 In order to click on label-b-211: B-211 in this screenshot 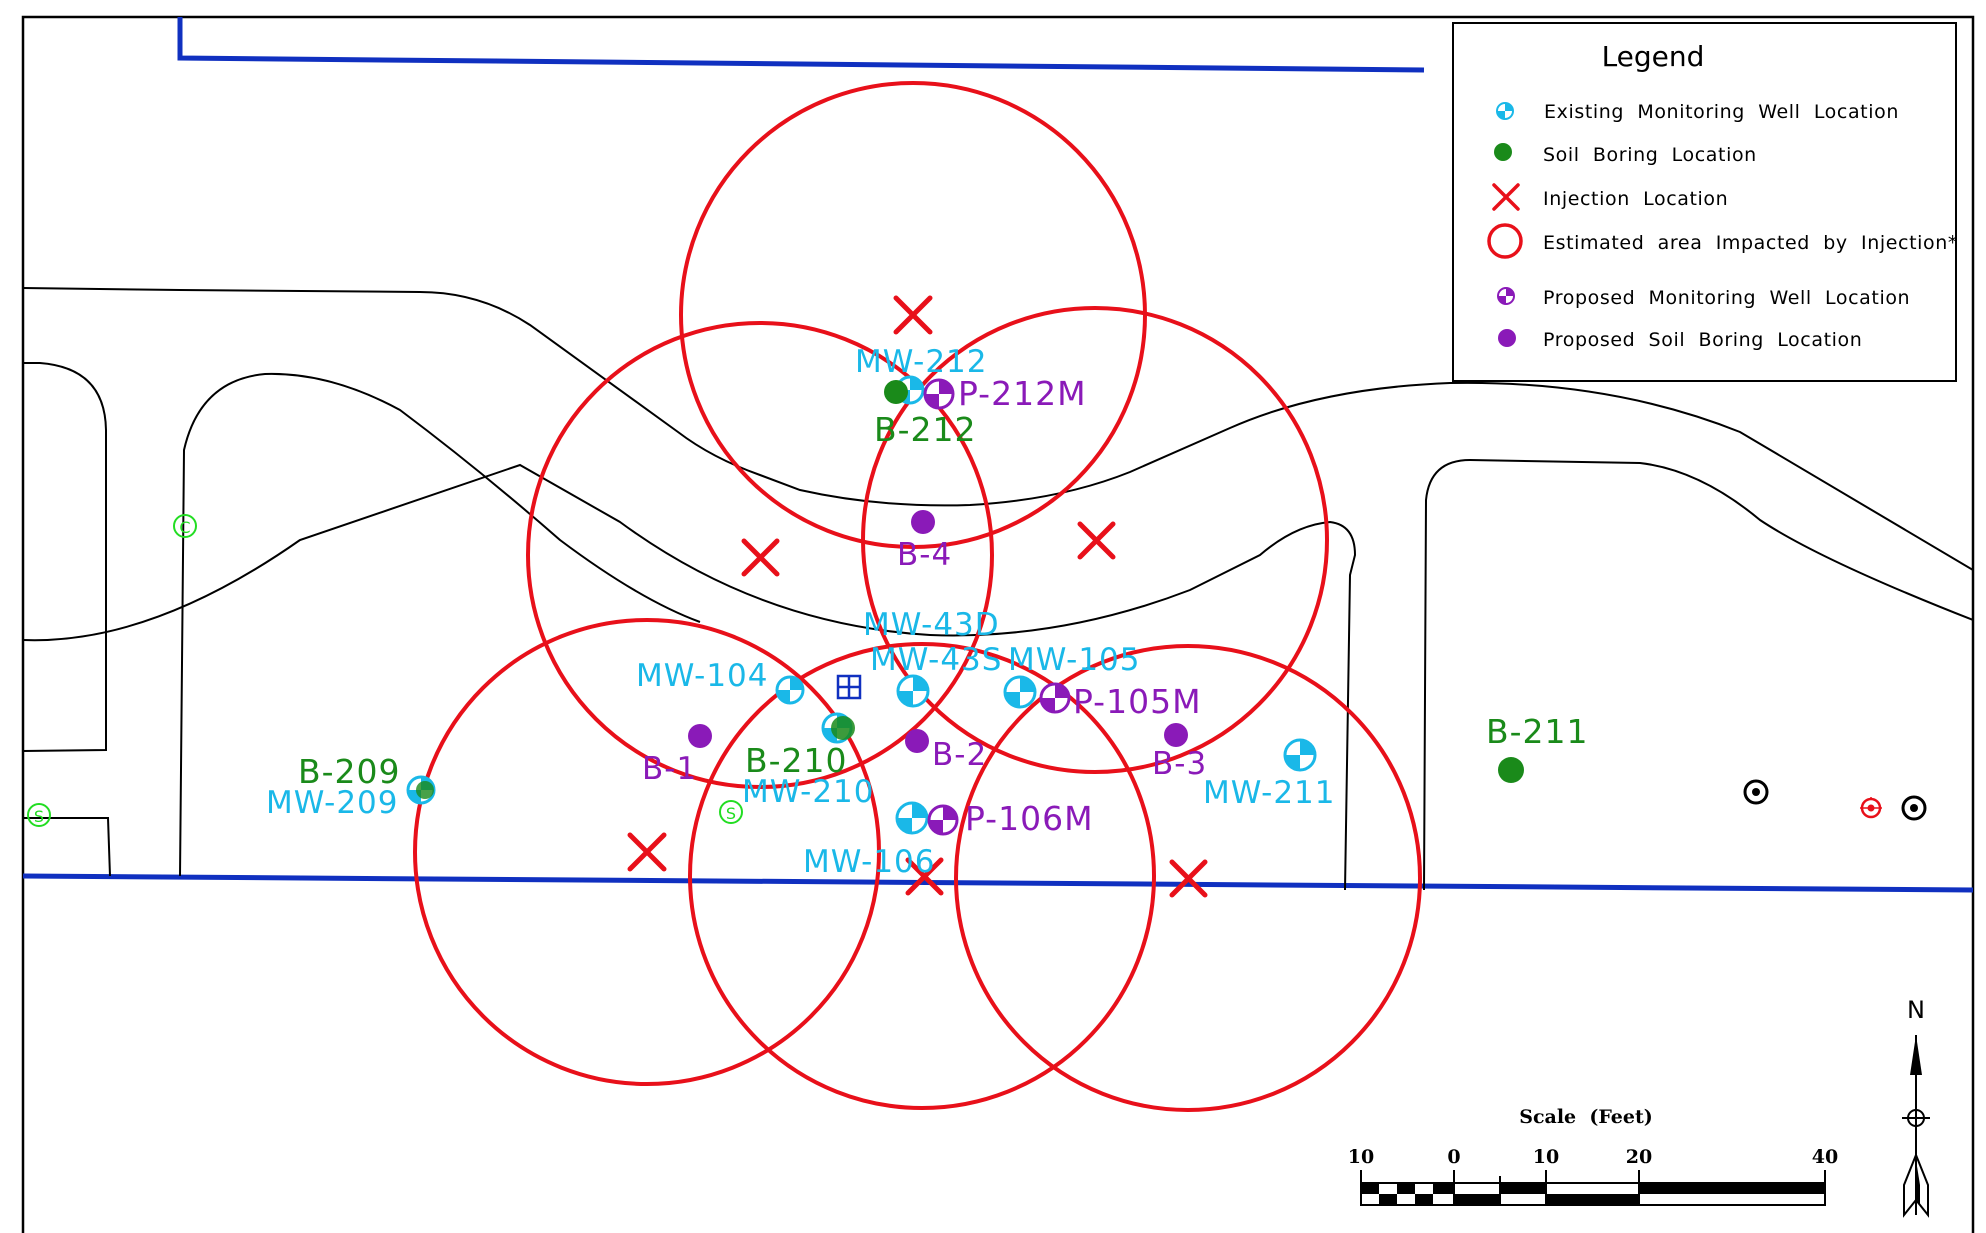, I will do `click(1537, 731)`.